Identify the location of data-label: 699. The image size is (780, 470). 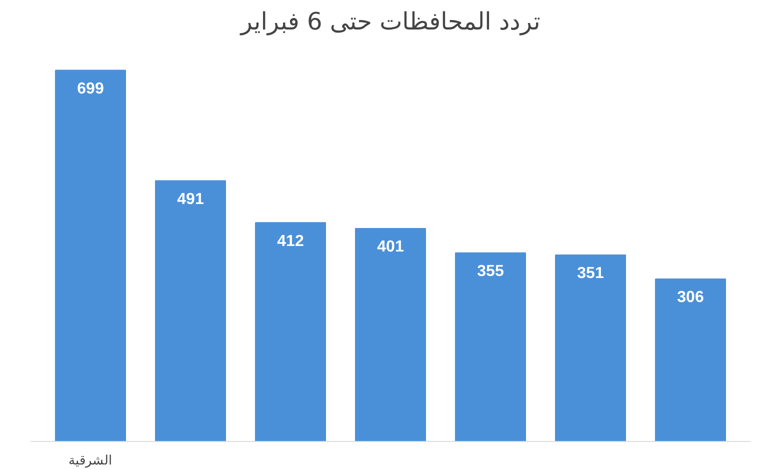
(90, 89).